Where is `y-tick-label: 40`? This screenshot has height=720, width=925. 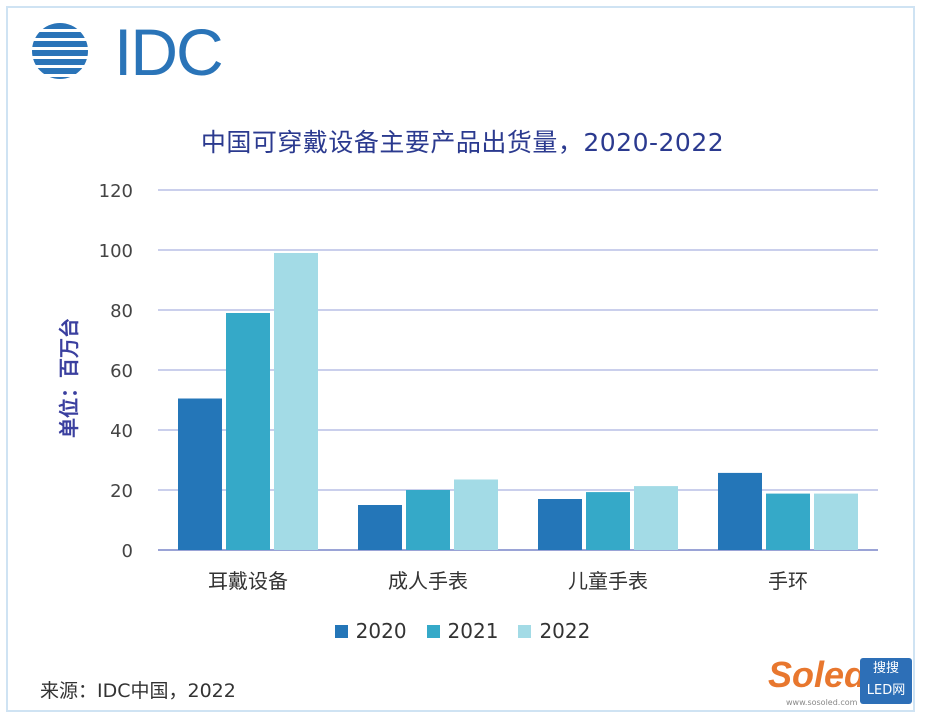
y-tick-label: 40 is located at coordinates (121, 431).